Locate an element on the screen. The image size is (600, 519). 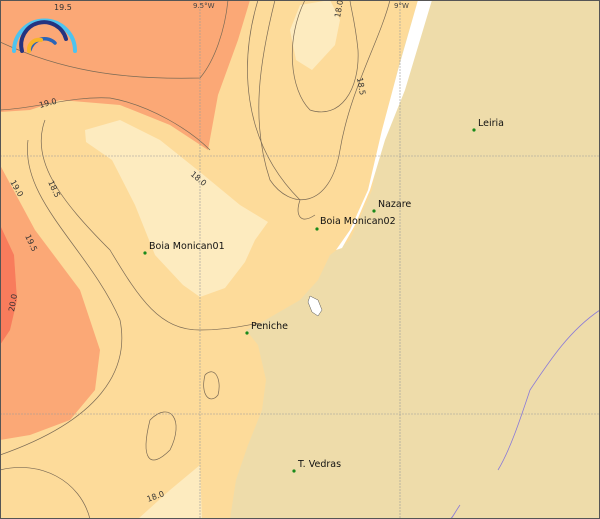
contour-label: 19.5 is located at coordinates (63, 7).